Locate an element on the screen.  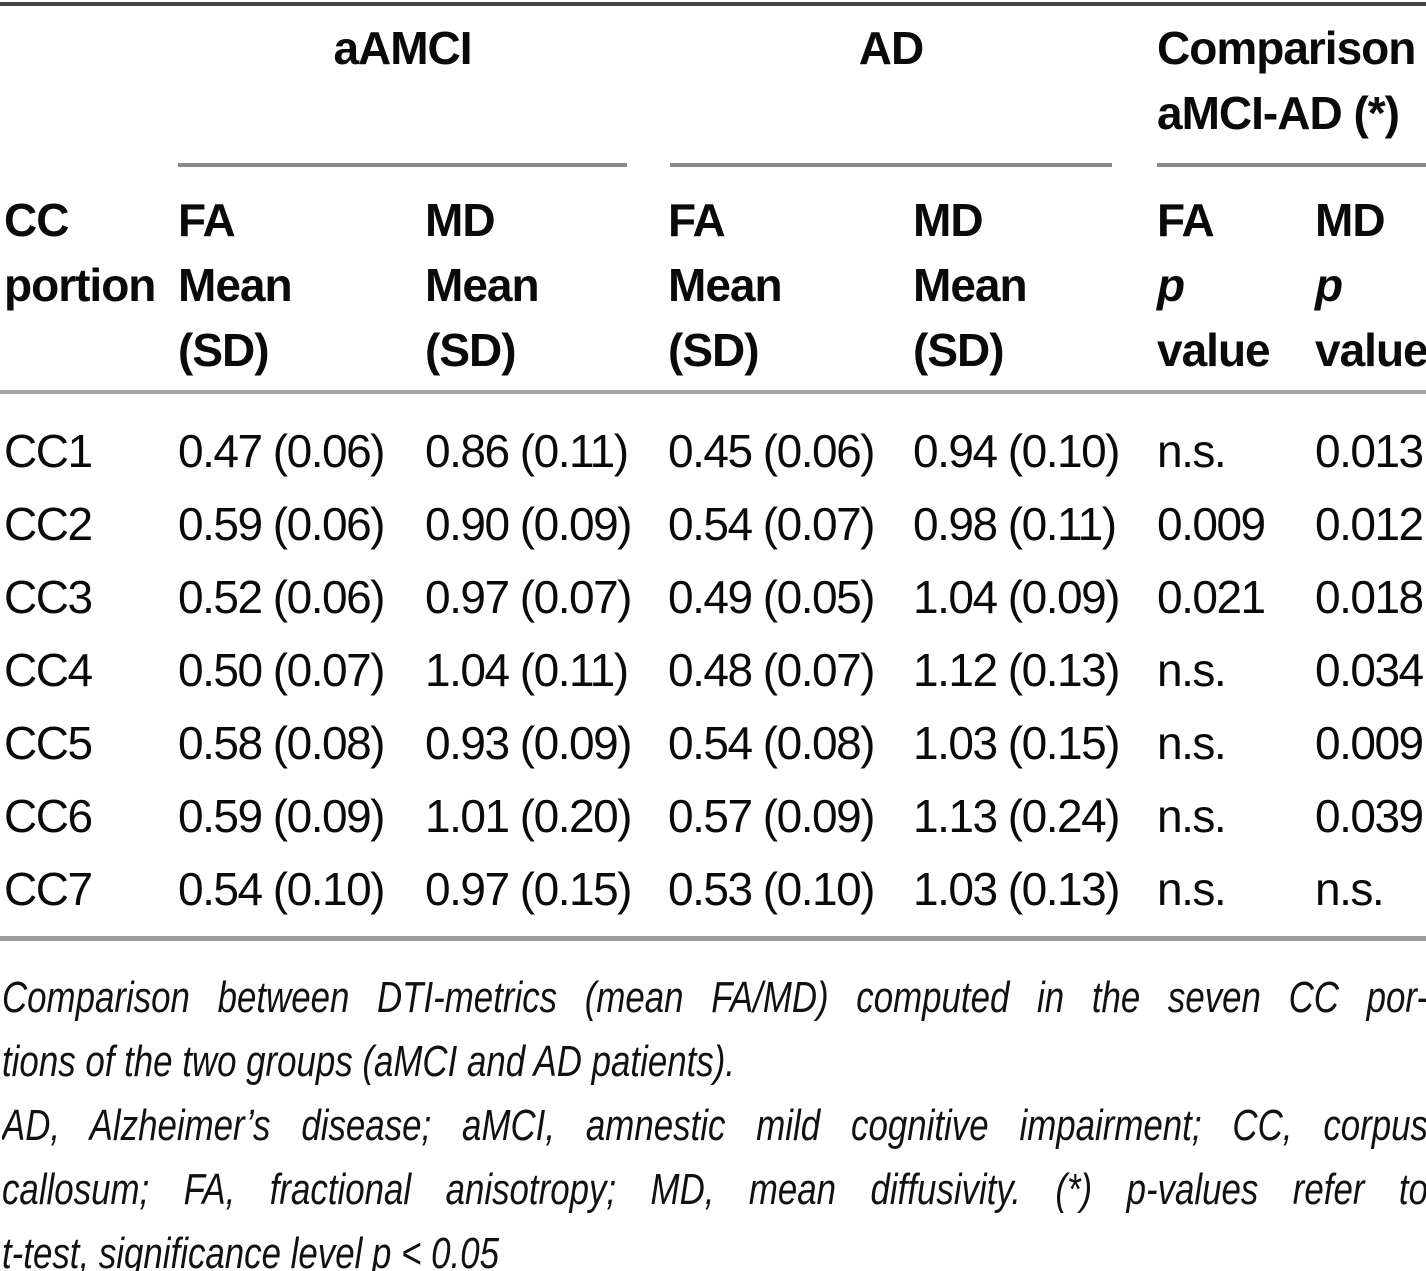
table-cell: 0.45 (0.06) is located at coordinates (771, 450).